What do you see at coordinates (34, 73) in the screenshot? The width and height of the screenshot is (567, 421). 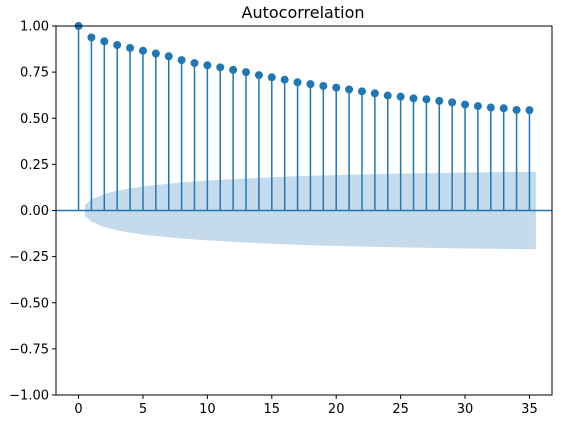 I see `y-tick-label-7: 0.75` at bounding box center [34, 73].